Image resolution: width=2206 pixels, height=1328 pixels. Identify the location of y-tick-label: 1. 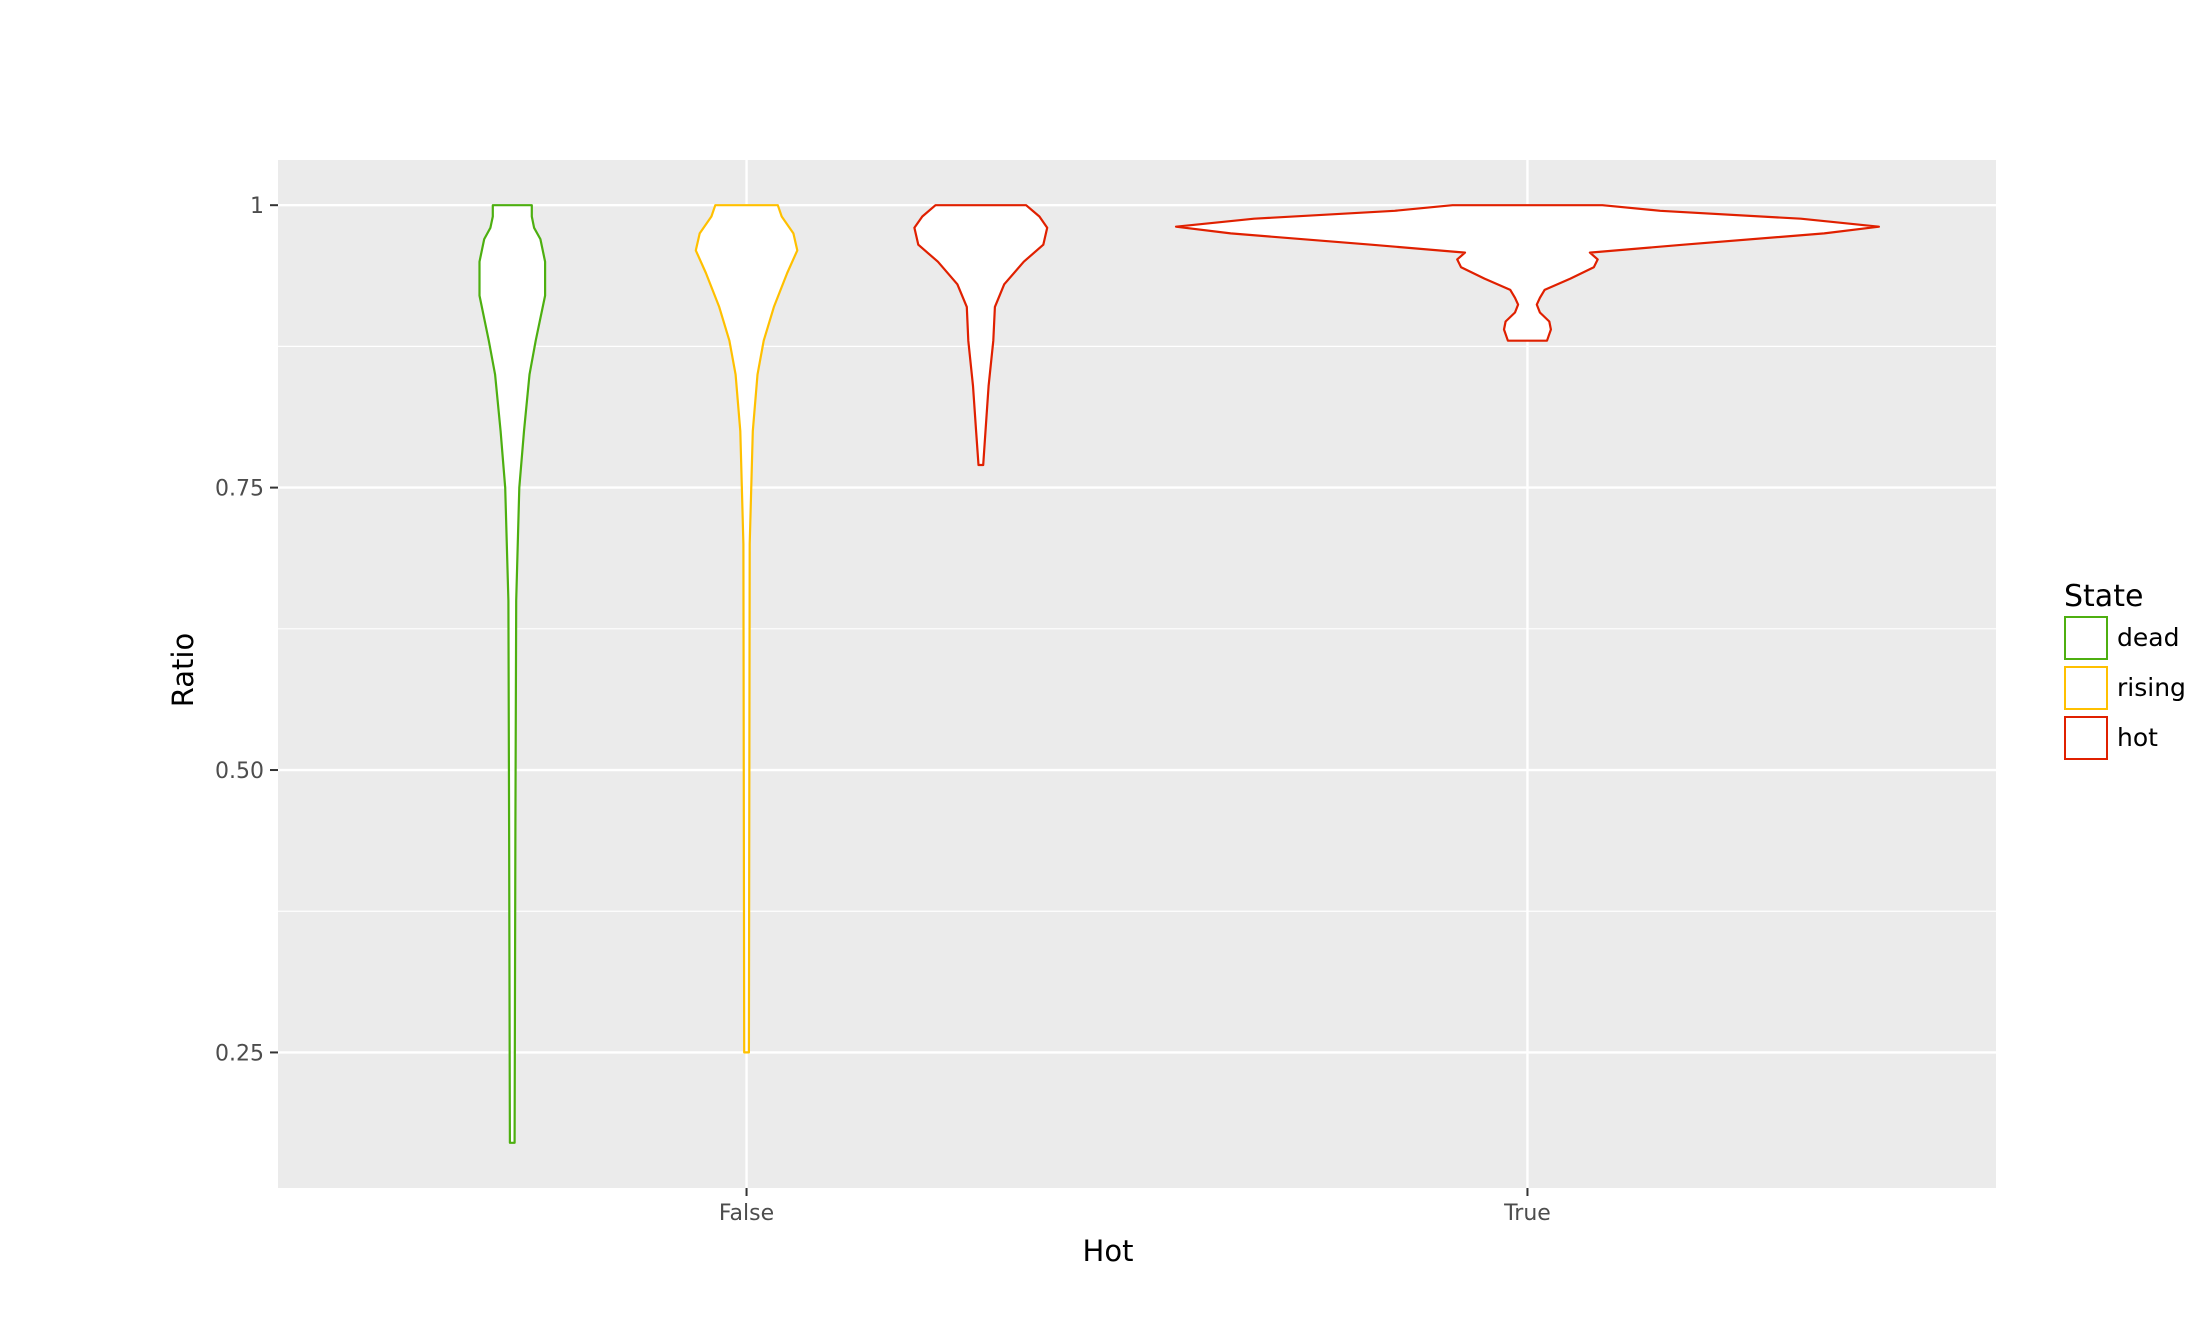
(257, 206).